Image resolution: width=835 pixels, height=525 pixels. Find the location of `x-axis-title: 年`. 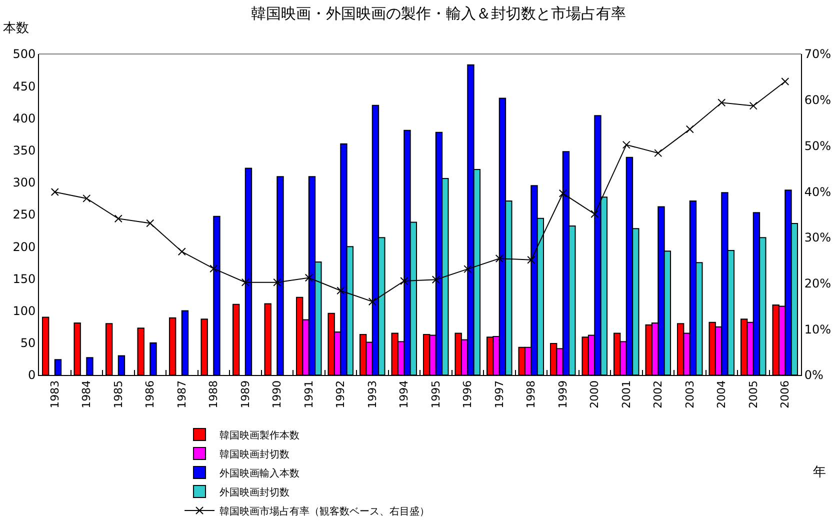

x-axis-title: 年 is located at coordinates (819, 472).